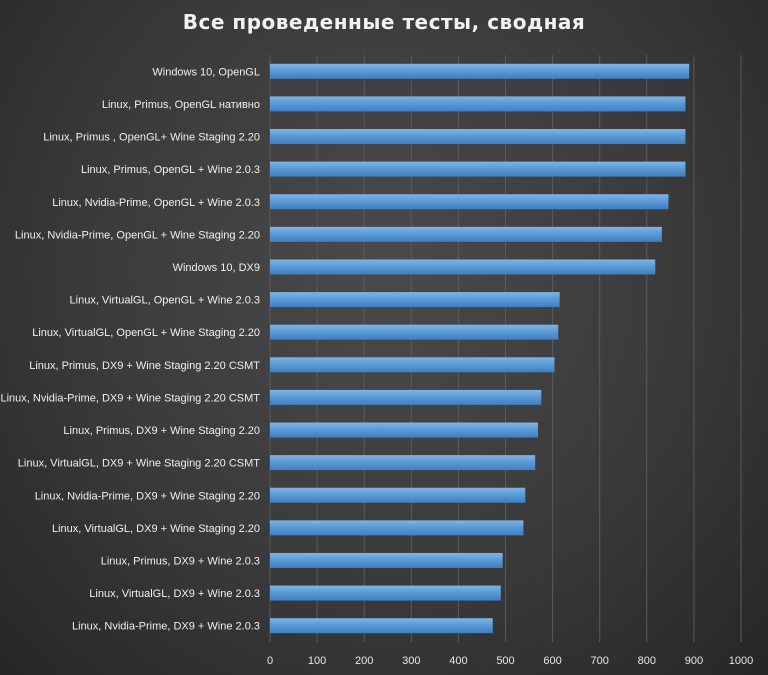  I want to click on category-label: Linux, VirtualGL, OpenGL + Wine 2.0.3, so click(165, 301).